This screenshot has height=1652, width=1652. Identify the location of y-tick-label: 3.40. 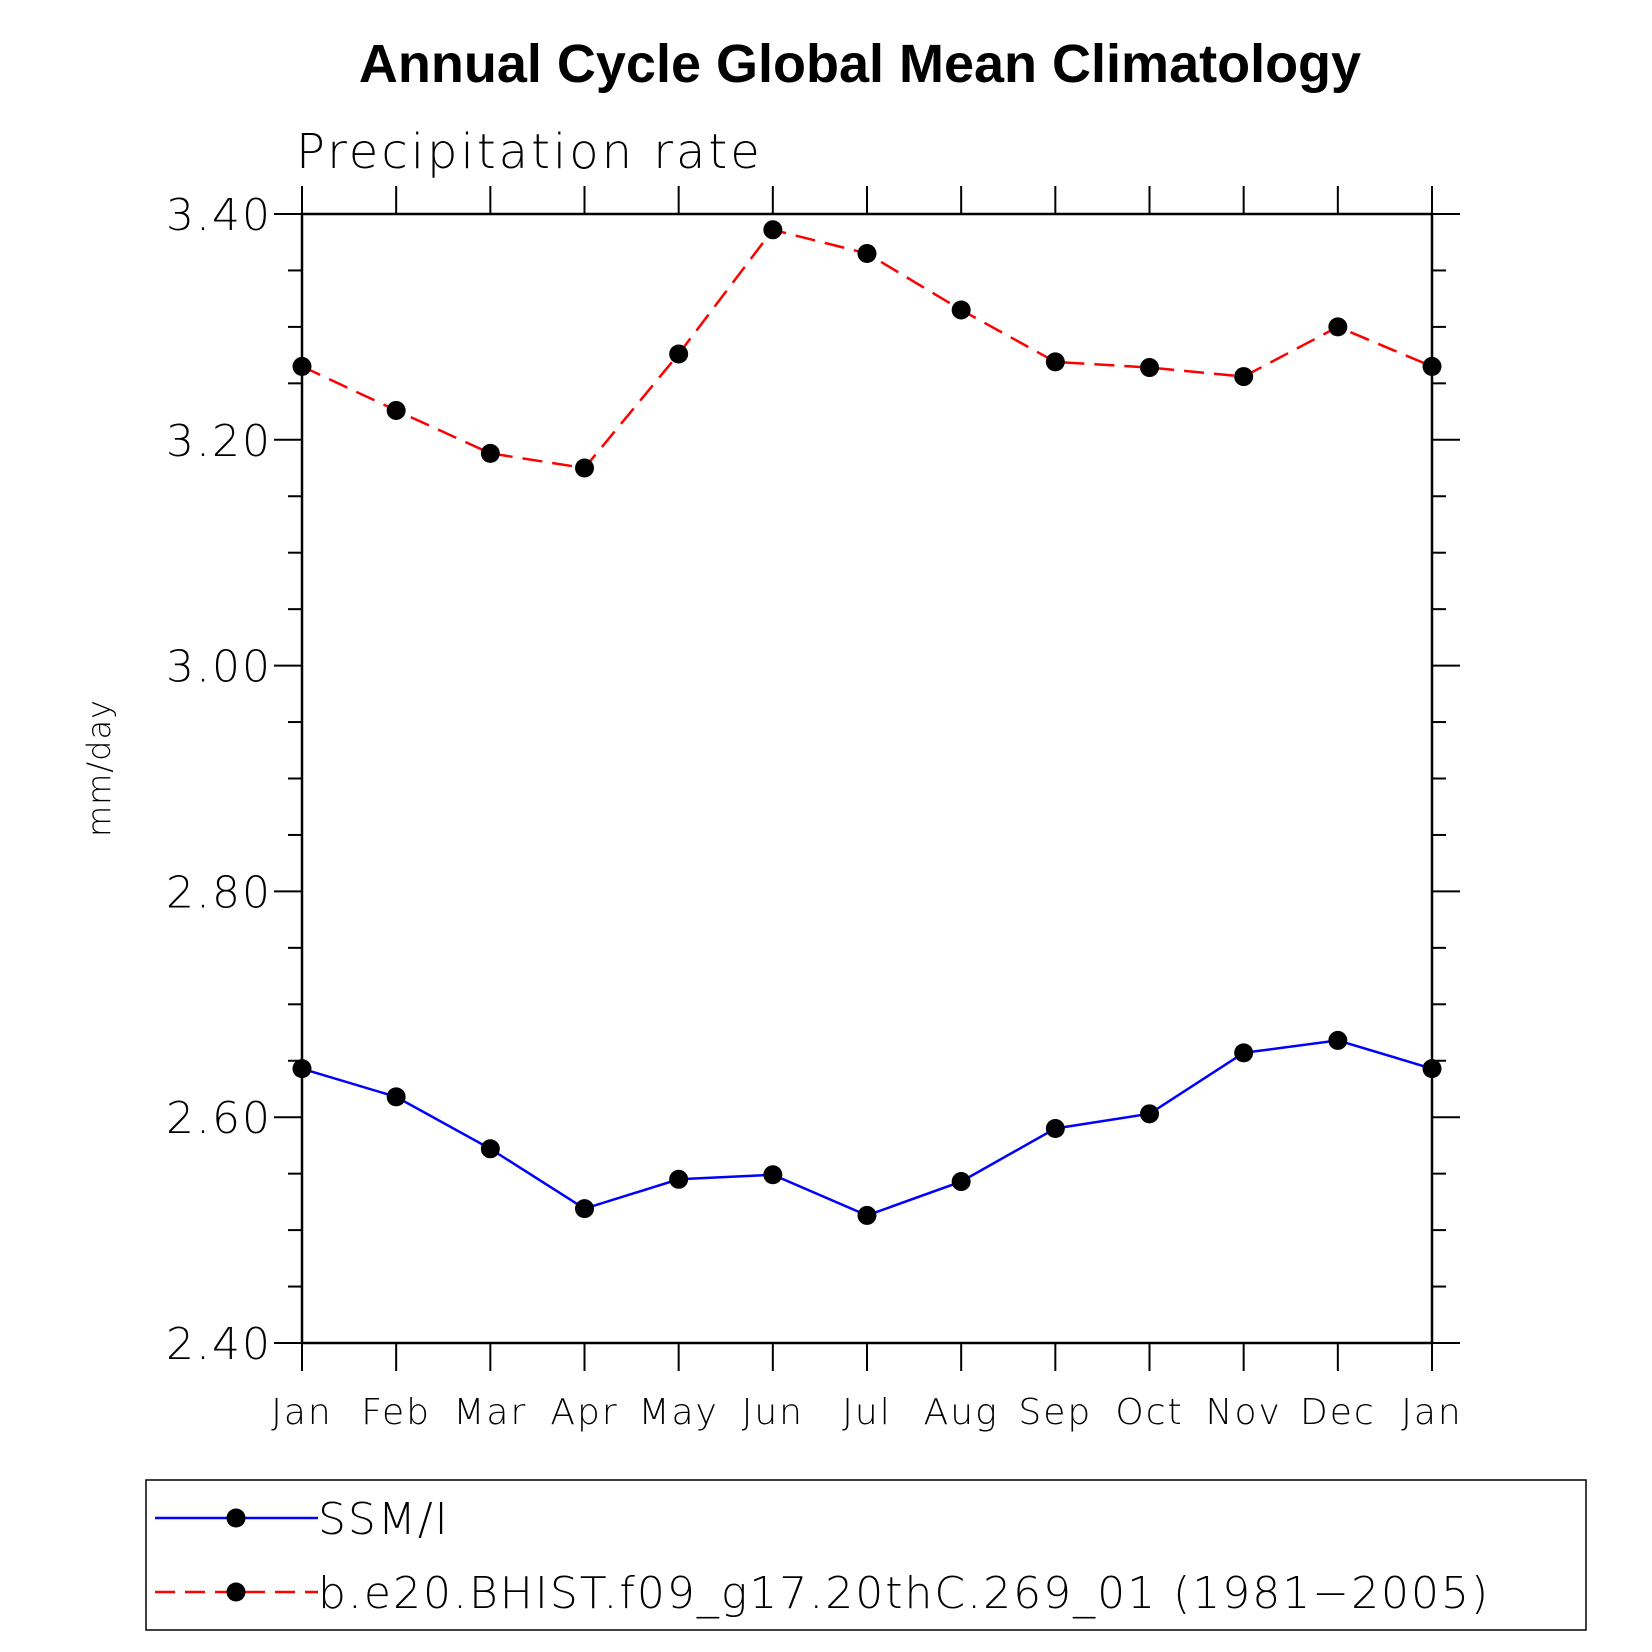
(219, 215).